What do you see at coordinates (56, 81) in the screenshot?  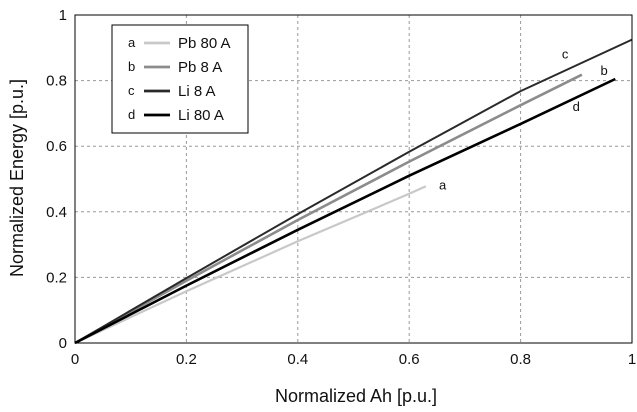 I see `y-tick-label: 0.8` at bounding box center [56, 81].